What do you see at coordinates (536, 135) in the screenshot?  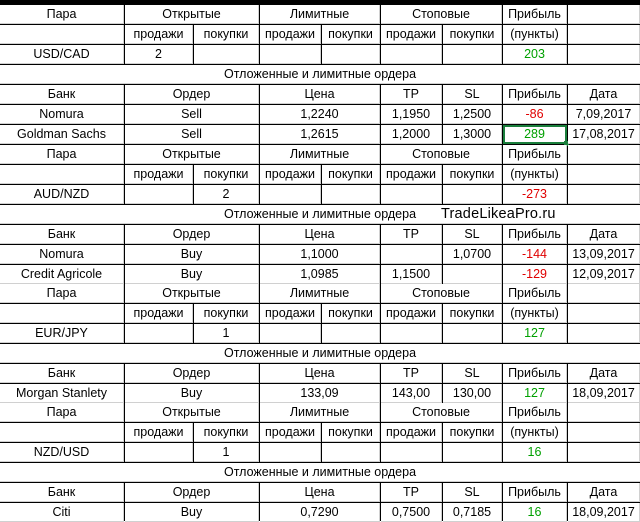 I see `order-profit: 289` at bounding box center [536, 135].